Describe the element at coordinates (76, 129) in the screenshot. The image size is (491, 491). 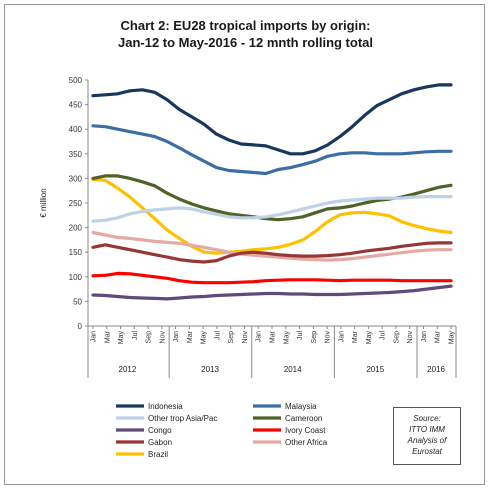
I see `y-tick-label: 400` at that location.